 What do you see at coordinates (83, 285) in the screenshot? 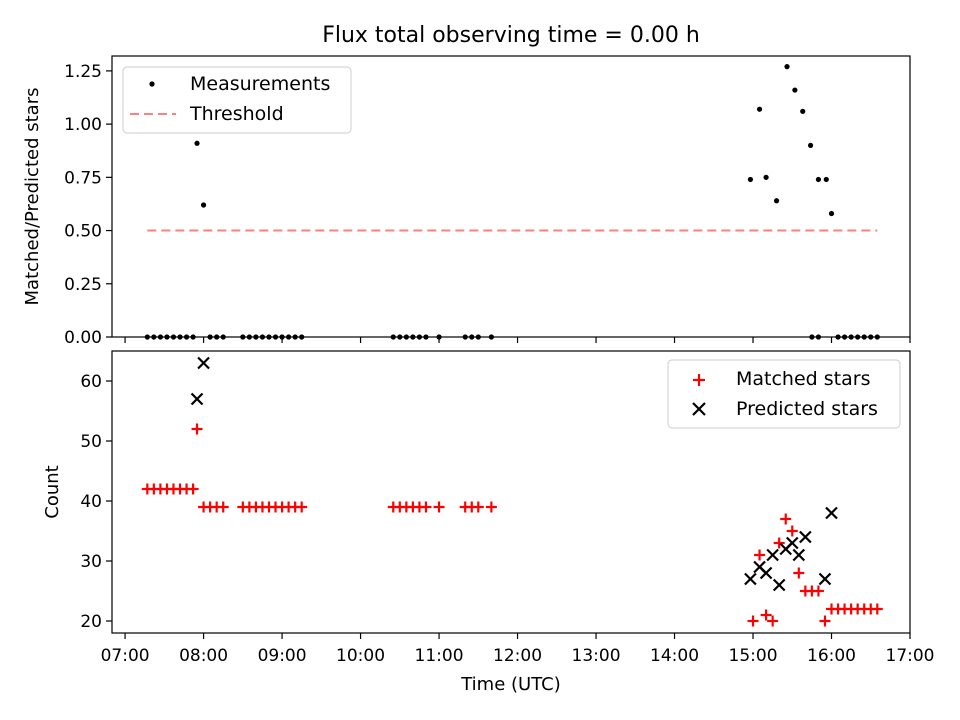
I see `top-ytick-label: 0.25` at bounding box center [83, 285].